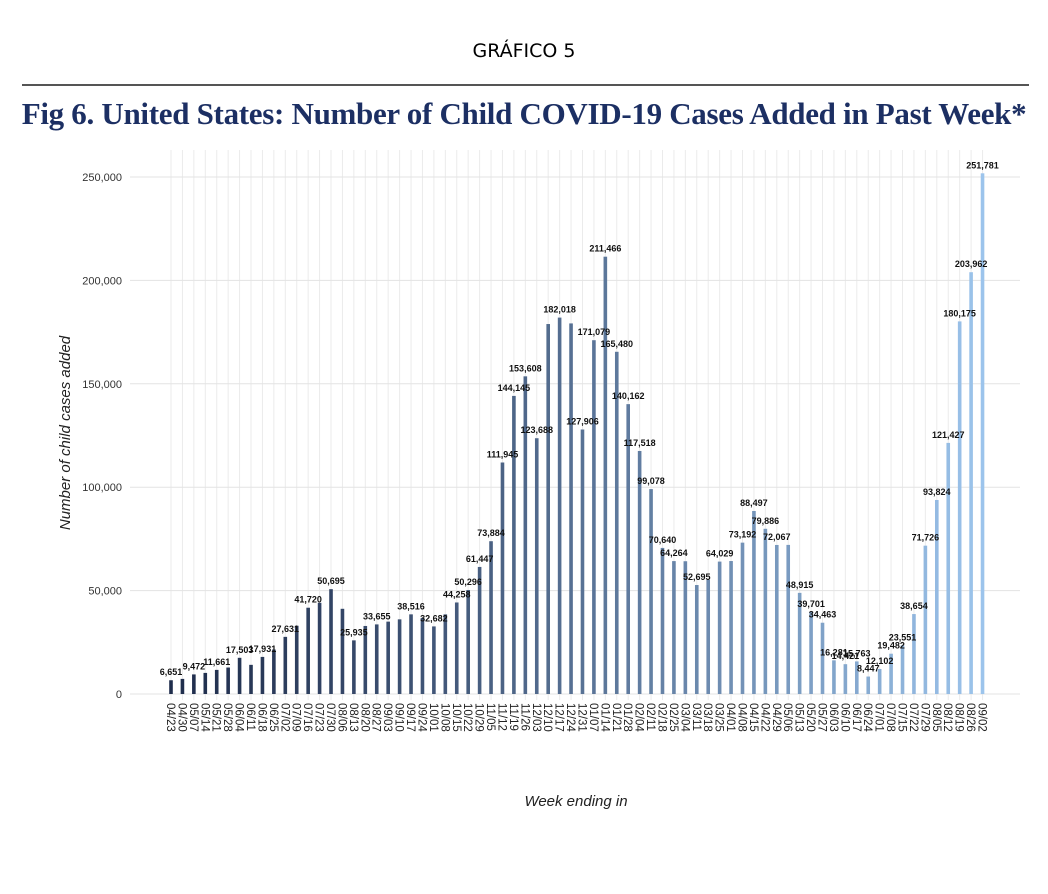  Describe the element at coordinates (936, 717) in the screenshot. I see `x-tick-label: 08/05` at that location.